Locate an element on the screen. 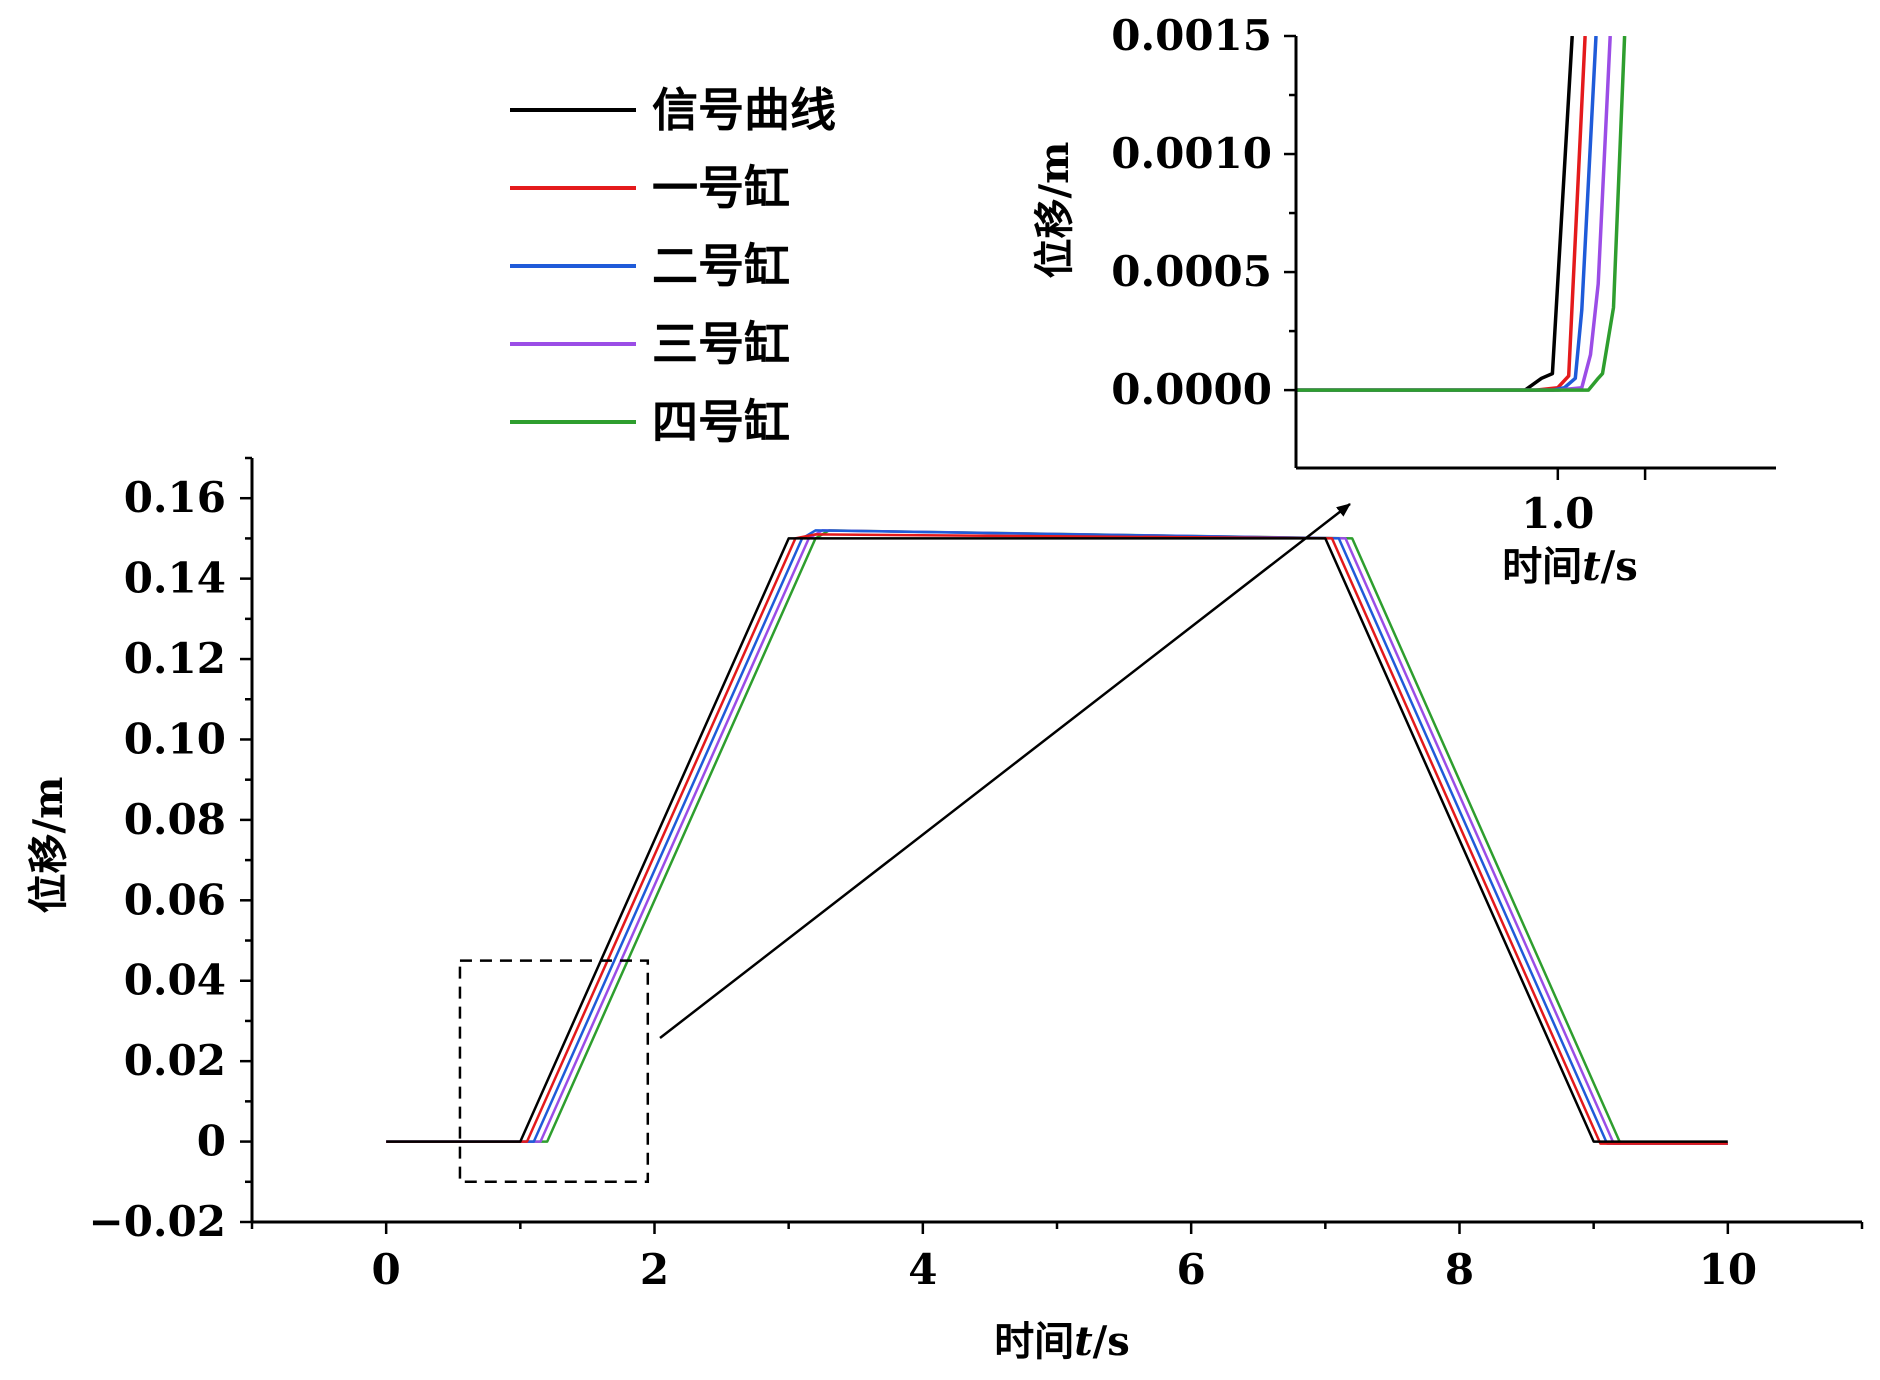  inset-x-axis-label-prefix: 时间 is located at coordinates (1542, 566).